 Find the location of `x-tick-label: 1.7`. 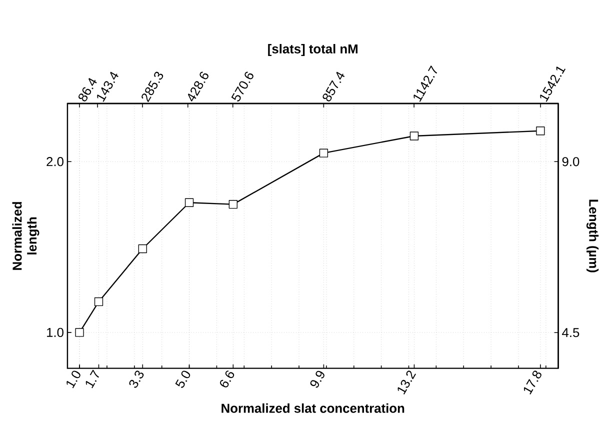

x-tick-label: 1.7 is located at coordinates (92, 379).